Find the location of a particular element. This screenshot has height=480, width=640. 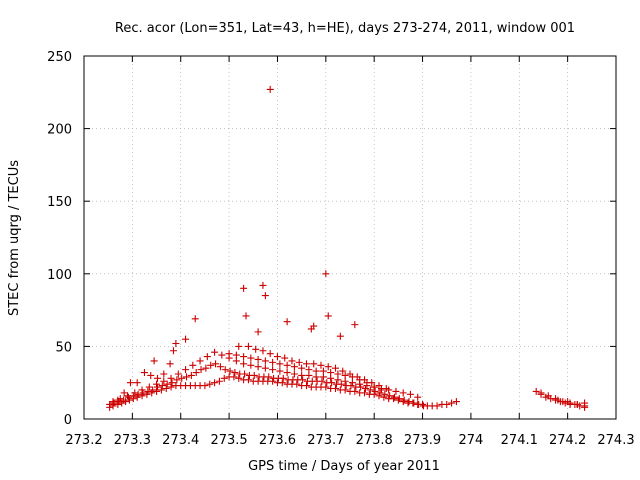

x-tick-label: 273.9 is located at coordinates (422, 440).